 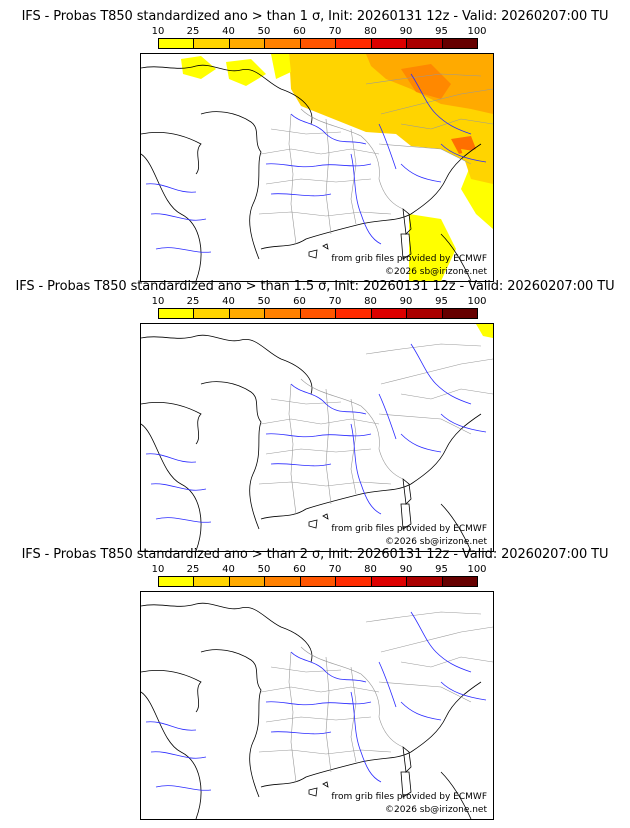 What do you see at coordinates (484, 331) in the screenshot?
I see `probability-shading-small` at bounding box center [484, 331].